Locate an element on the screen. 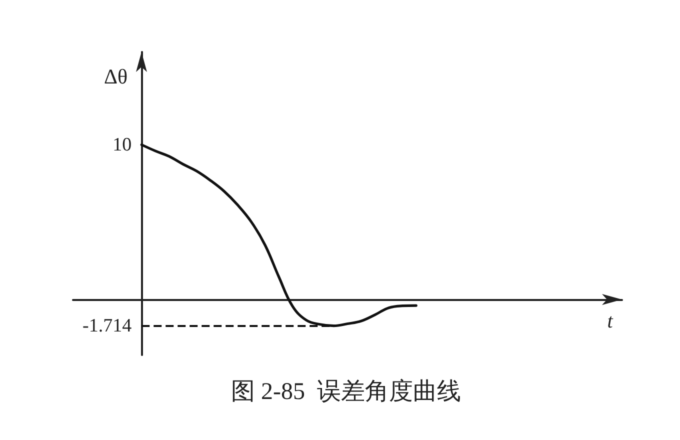 Image resolution: width=680 pixels, height=440 pixels. y-tick-label: 10 is located at coordinates (122, 145).